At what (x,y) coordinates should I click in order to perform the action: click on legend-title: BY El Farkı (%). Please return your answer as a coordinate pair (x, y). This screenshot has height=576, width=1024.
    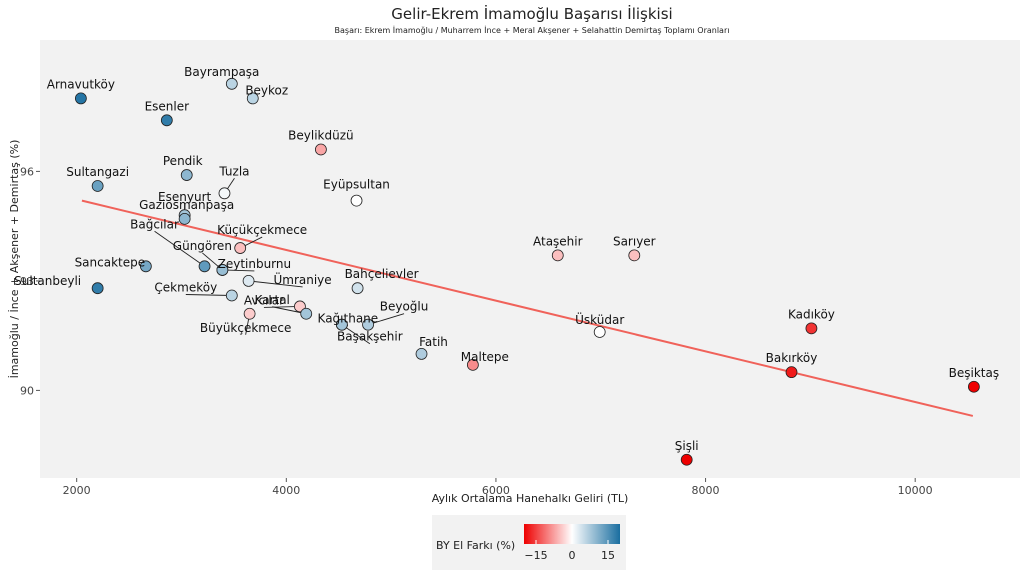
    Looking at the image, I should click on (475, 545).